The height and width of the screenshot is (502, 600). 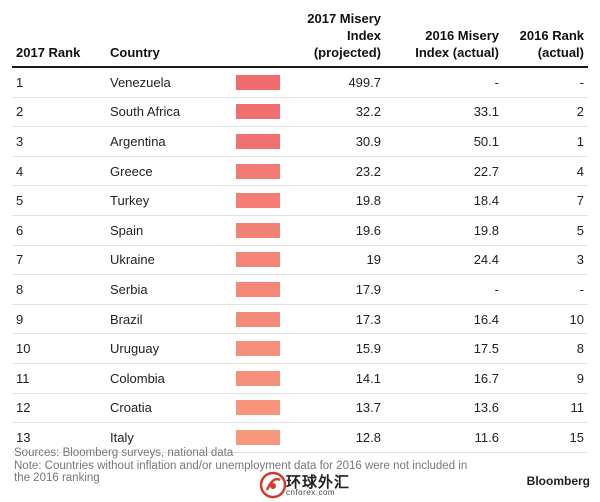 What do you see at coordinates (338, 289) in the screenshot?
I see `cell-2017-misery-index: 17.9` at bounding box center [338, 289].